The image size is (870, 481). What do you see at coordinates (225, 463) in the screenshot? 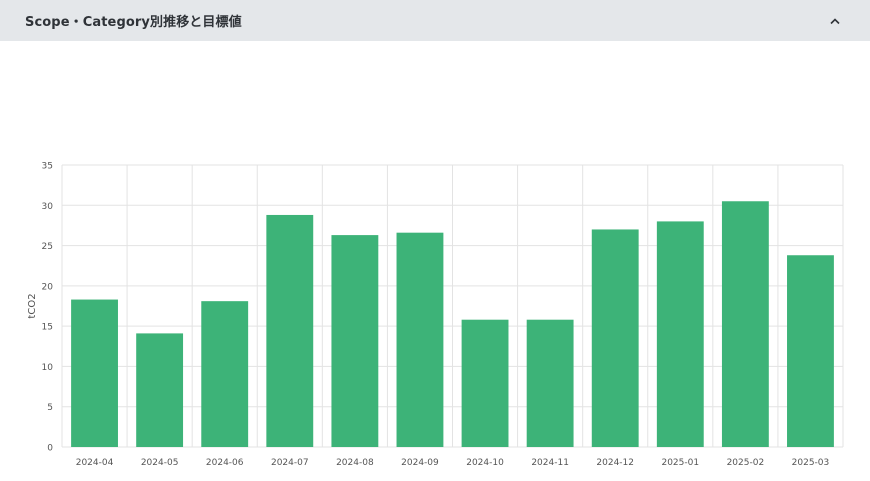
I see `x-tick-label: 2024-06` at bounding box center [225, 463].